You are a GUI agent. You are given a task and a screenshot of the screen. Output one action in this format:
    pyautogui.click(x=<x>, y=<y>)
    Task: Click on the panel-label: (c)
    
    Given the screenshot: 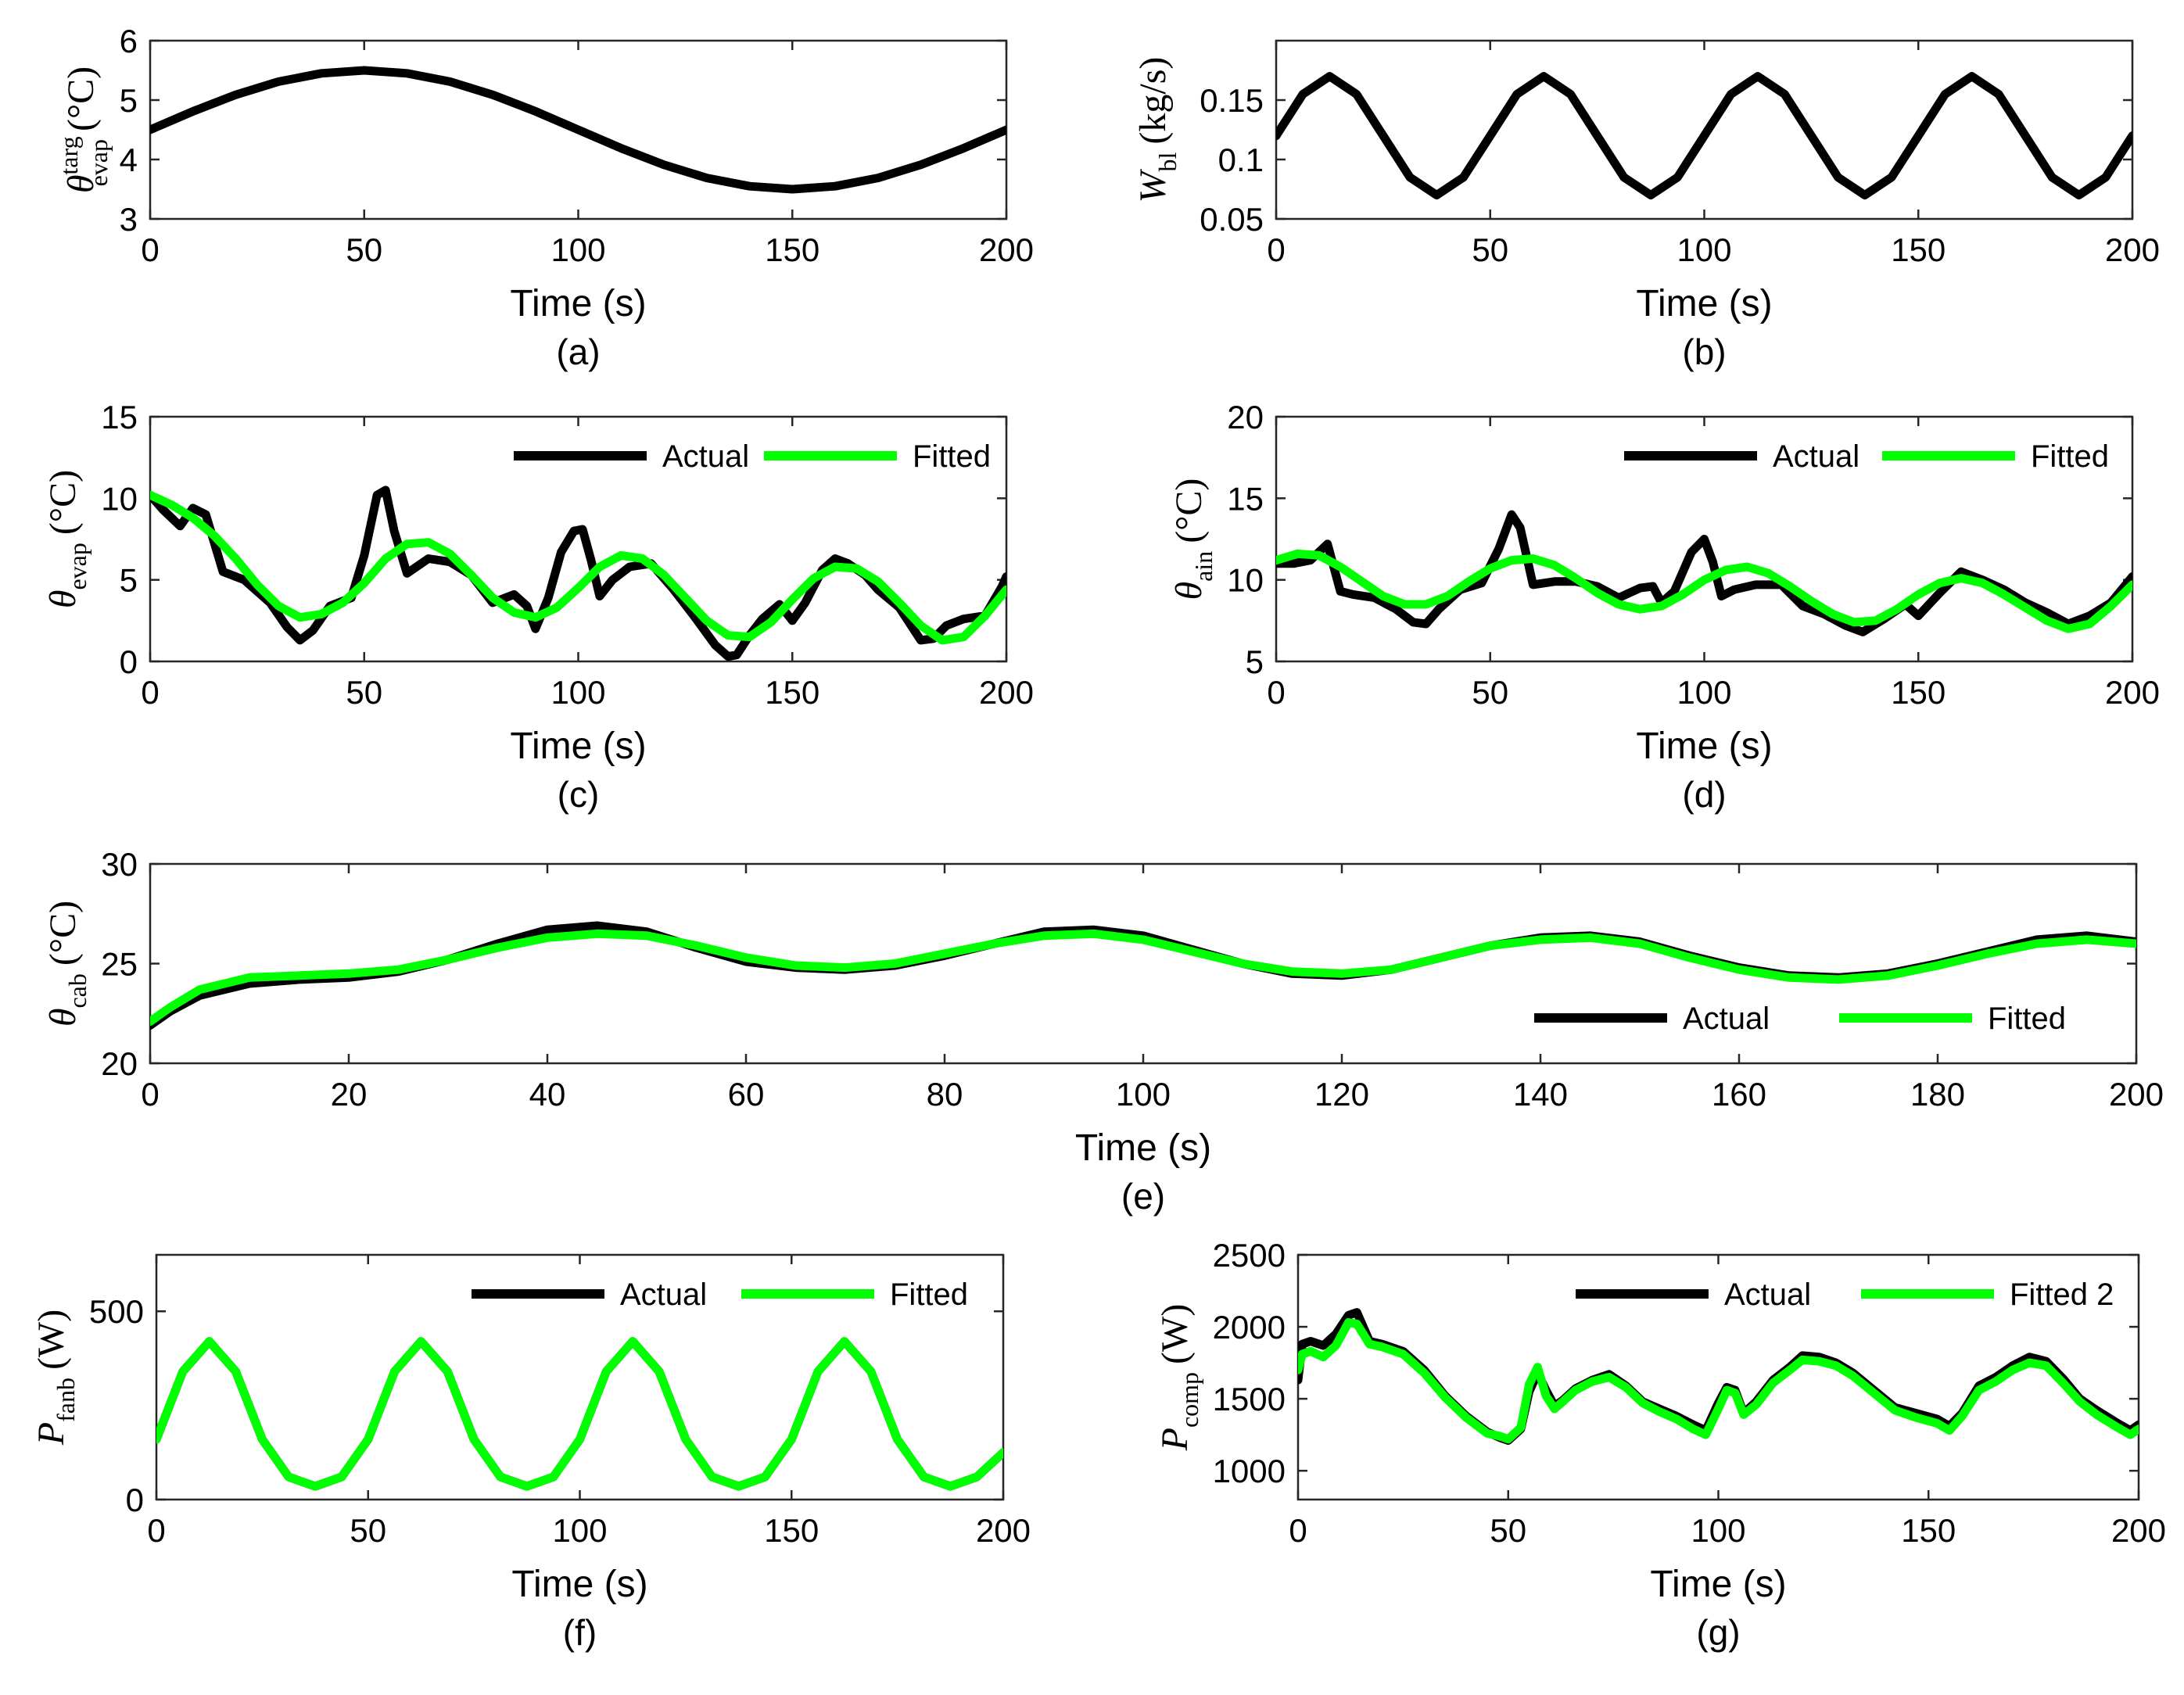 What is the action you would take?
    pyautogui.click(x=579, y=794)
    